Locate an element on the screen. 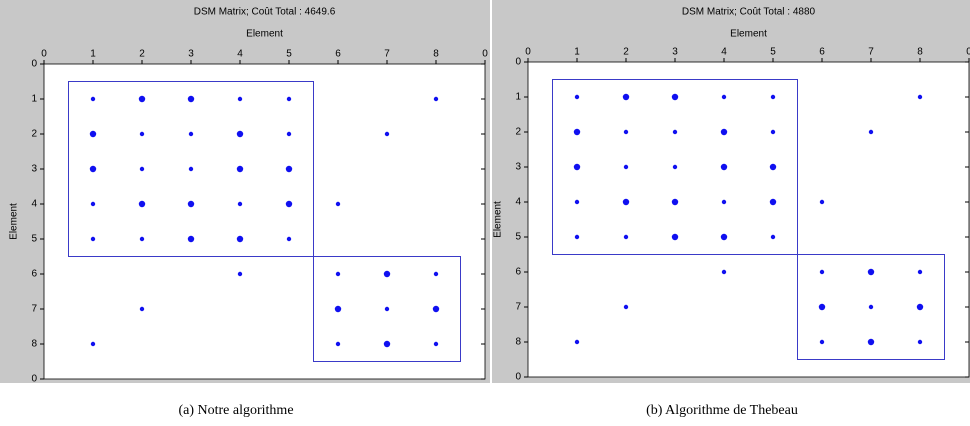 The height and width of the screenshot is (426, 970). x-tick-label: 0 is located at coordinates (528, 52).